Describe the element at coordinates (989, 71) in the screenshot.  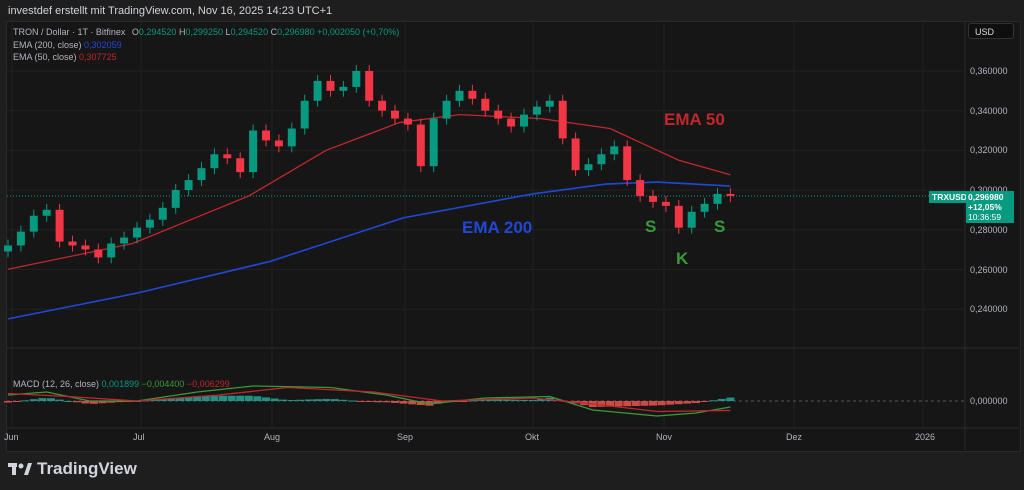
I see `price-axis-tick: 0,360000` at that location.